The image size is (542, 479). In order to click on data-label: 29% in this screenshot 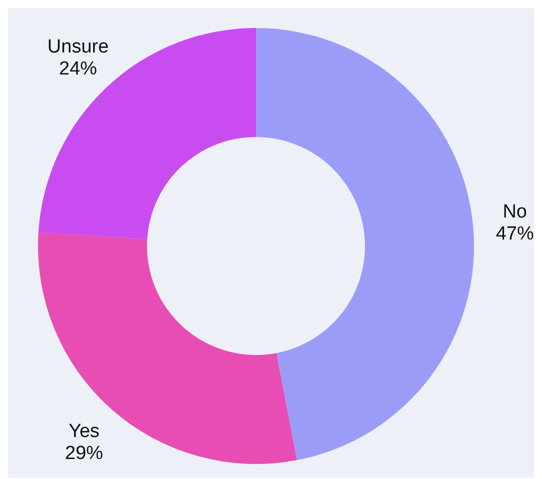, I will do `click(84, 453)`.